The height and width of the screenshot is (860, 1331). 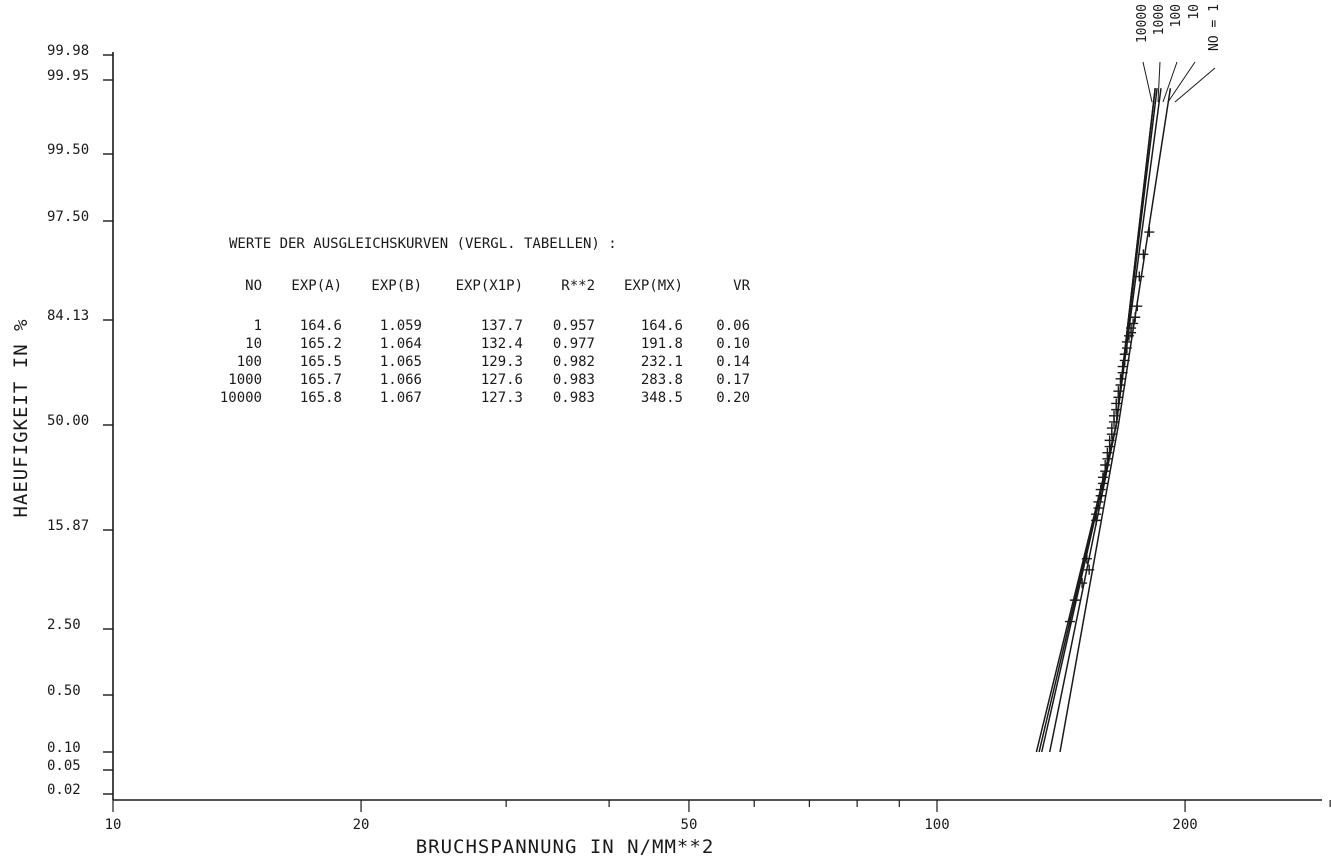 I want to click on y-tick-label-50-00: 50.00, so click(x=68, y=421).